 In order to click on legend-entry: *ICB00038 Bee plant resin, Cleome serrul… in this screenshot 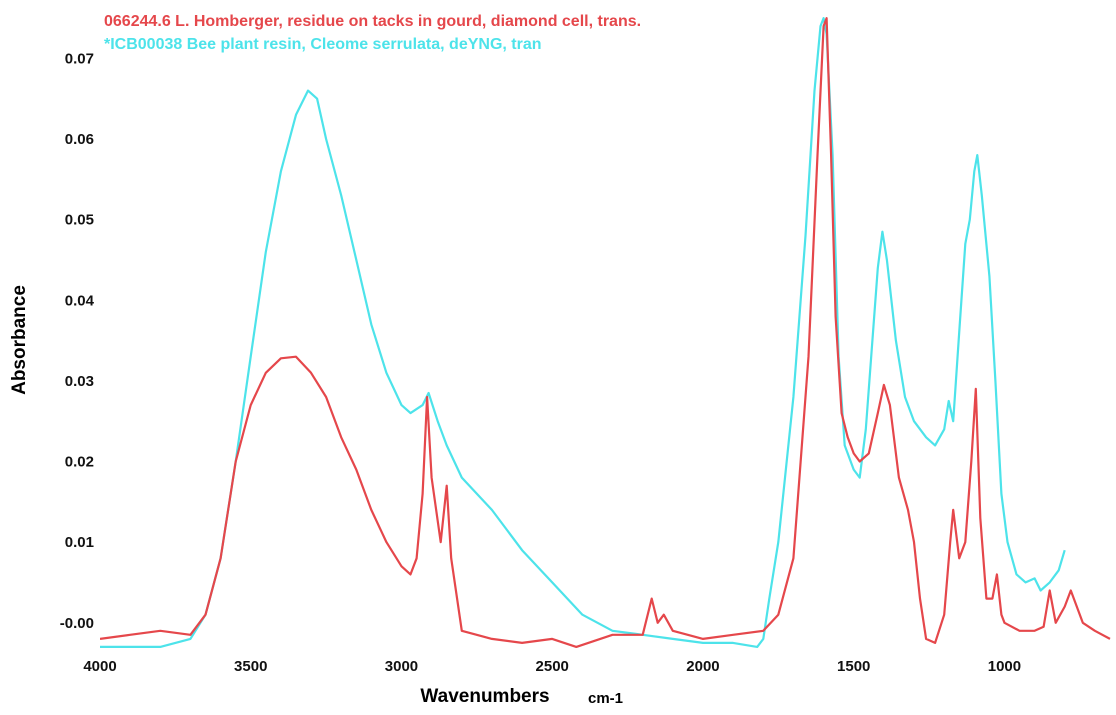, I will do `click(323, 44)`.